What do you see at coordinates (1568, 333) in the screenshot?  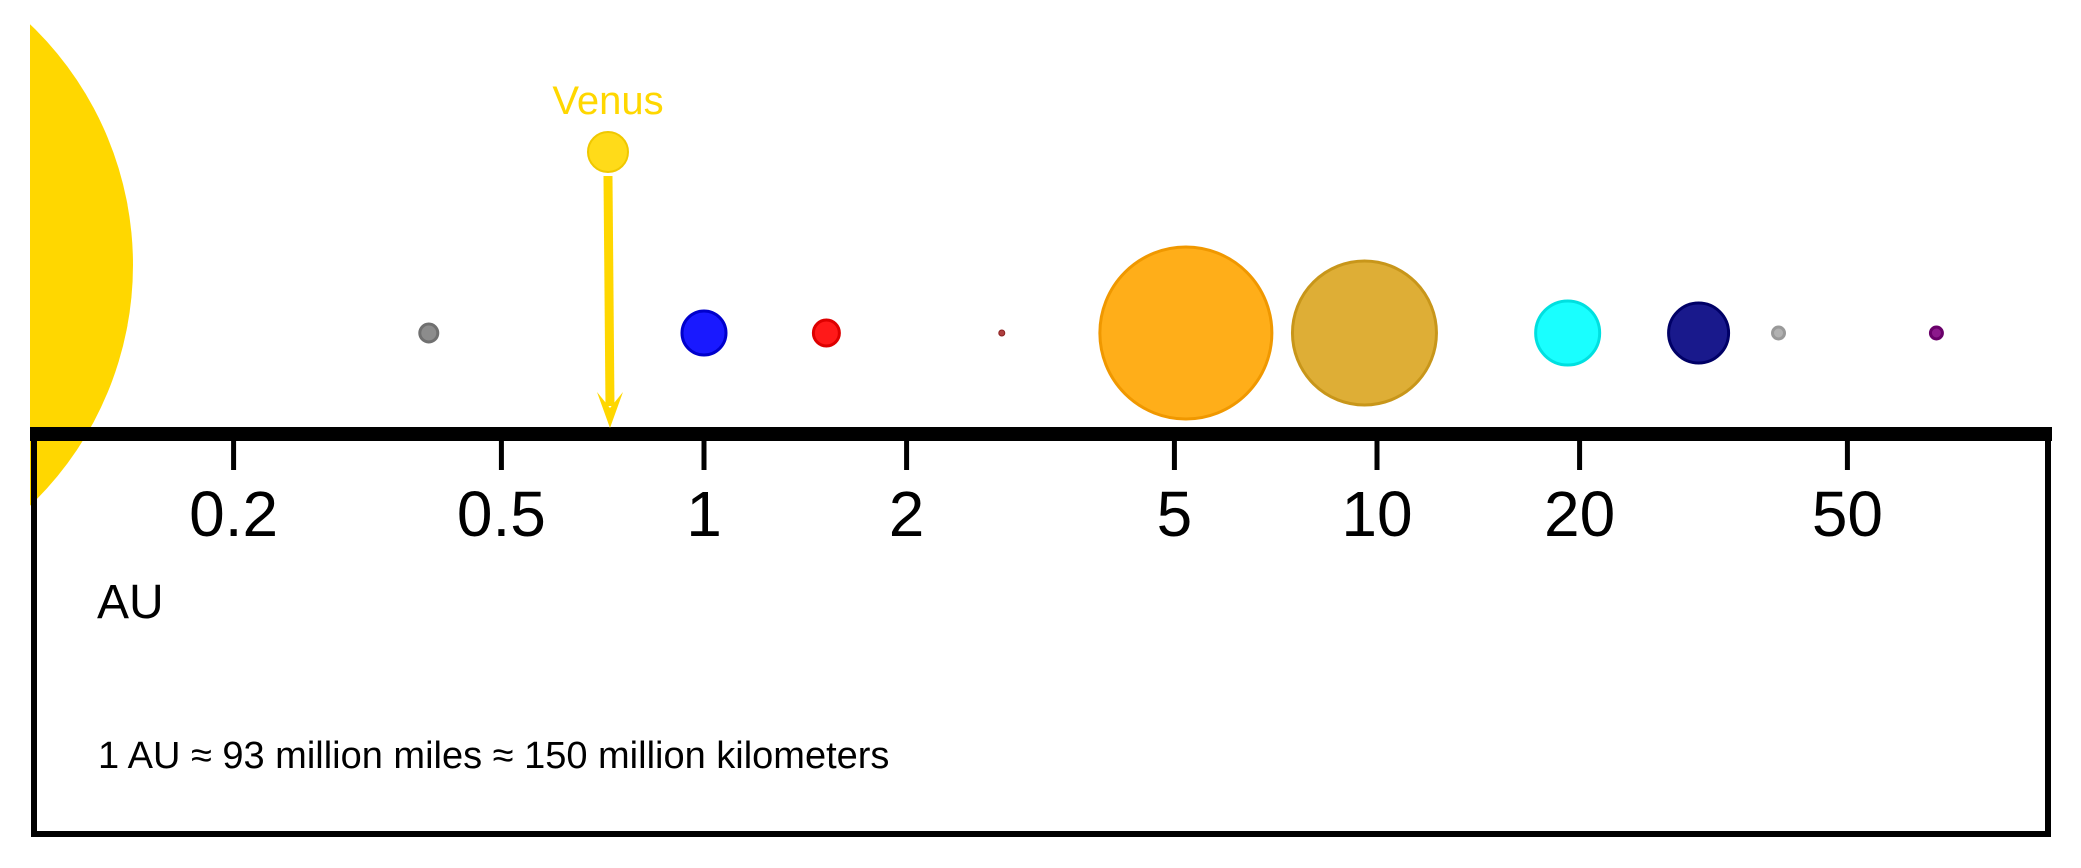 I see `planet-uranus` at bounding box center [1568, 333].